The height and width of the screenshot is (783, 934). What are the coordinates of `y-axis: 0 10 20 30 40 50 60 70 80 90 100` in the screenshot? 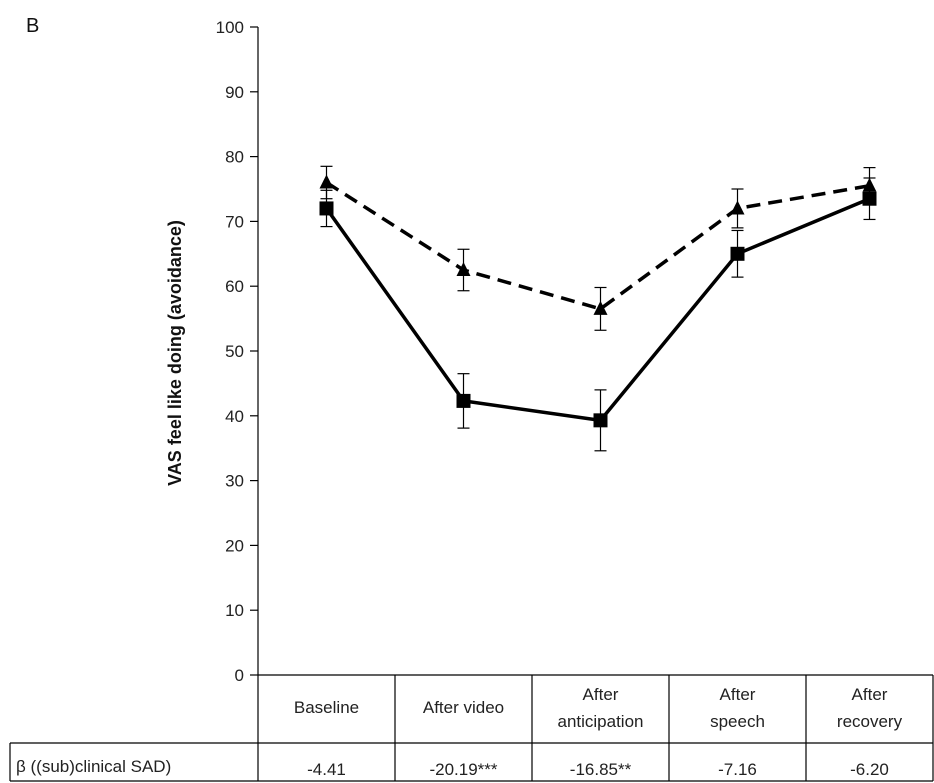 It's located at (237, 351).